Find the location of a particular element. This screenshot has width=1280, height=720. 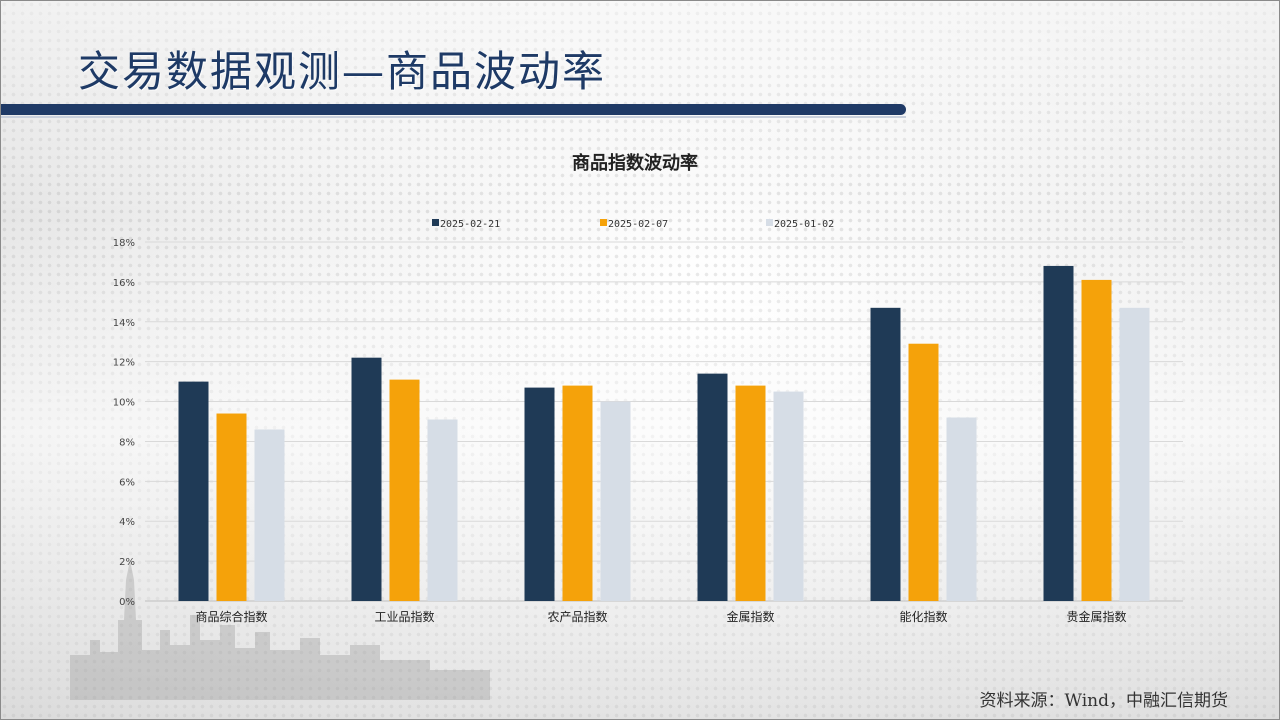

y-tick-label: 16% is located at coordinates (124, 283).